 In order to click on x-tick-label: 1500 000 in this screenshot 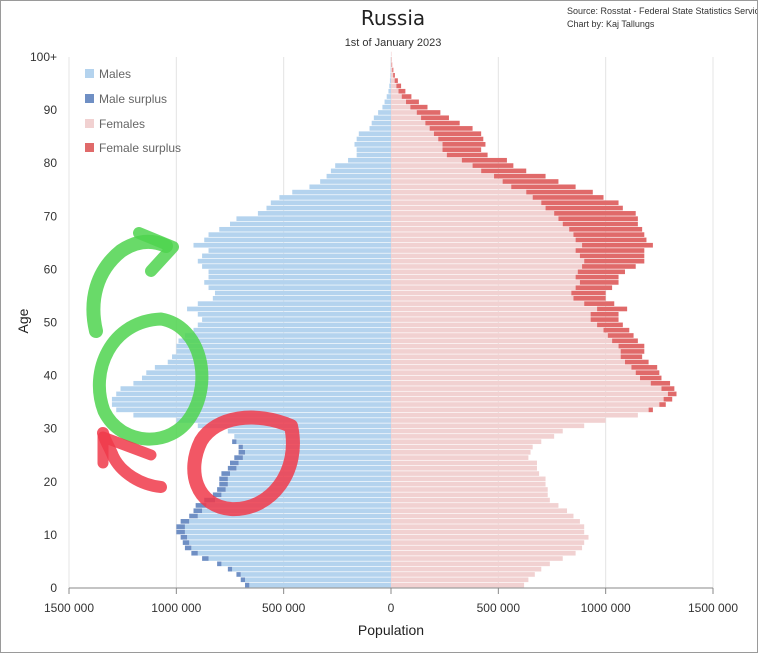, I will do `click(713, 608)`.